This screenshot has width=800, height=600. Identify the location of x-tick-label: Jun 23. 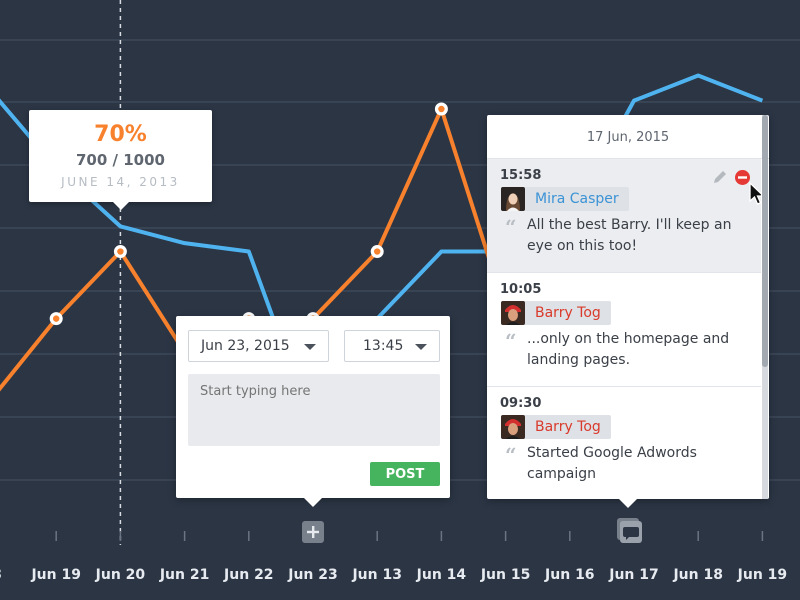
(312, 575).